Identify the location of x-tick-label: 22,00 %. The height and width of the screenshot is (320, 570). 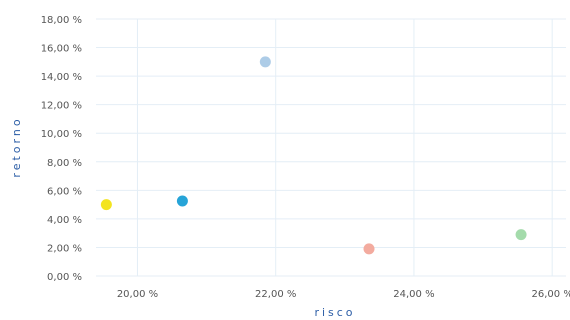
(275, 294).